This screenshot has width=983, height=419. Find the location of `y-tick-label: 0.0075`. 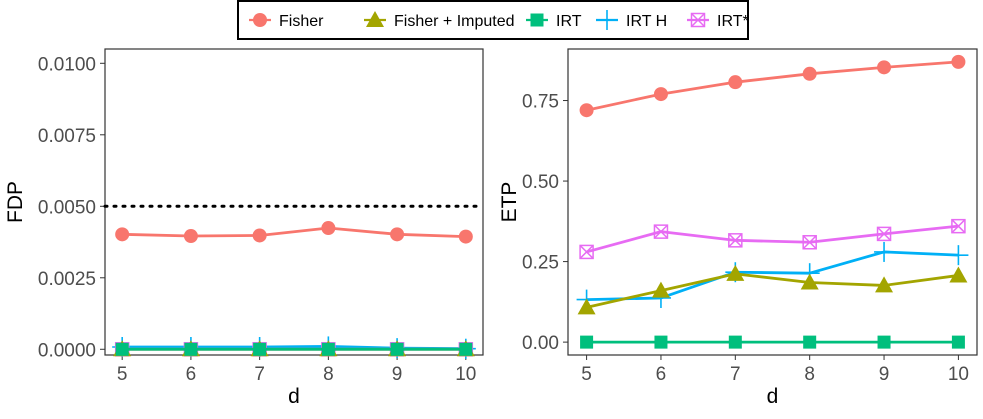

y-tick-label: 0.0075 is located at coordinates (67, 136).